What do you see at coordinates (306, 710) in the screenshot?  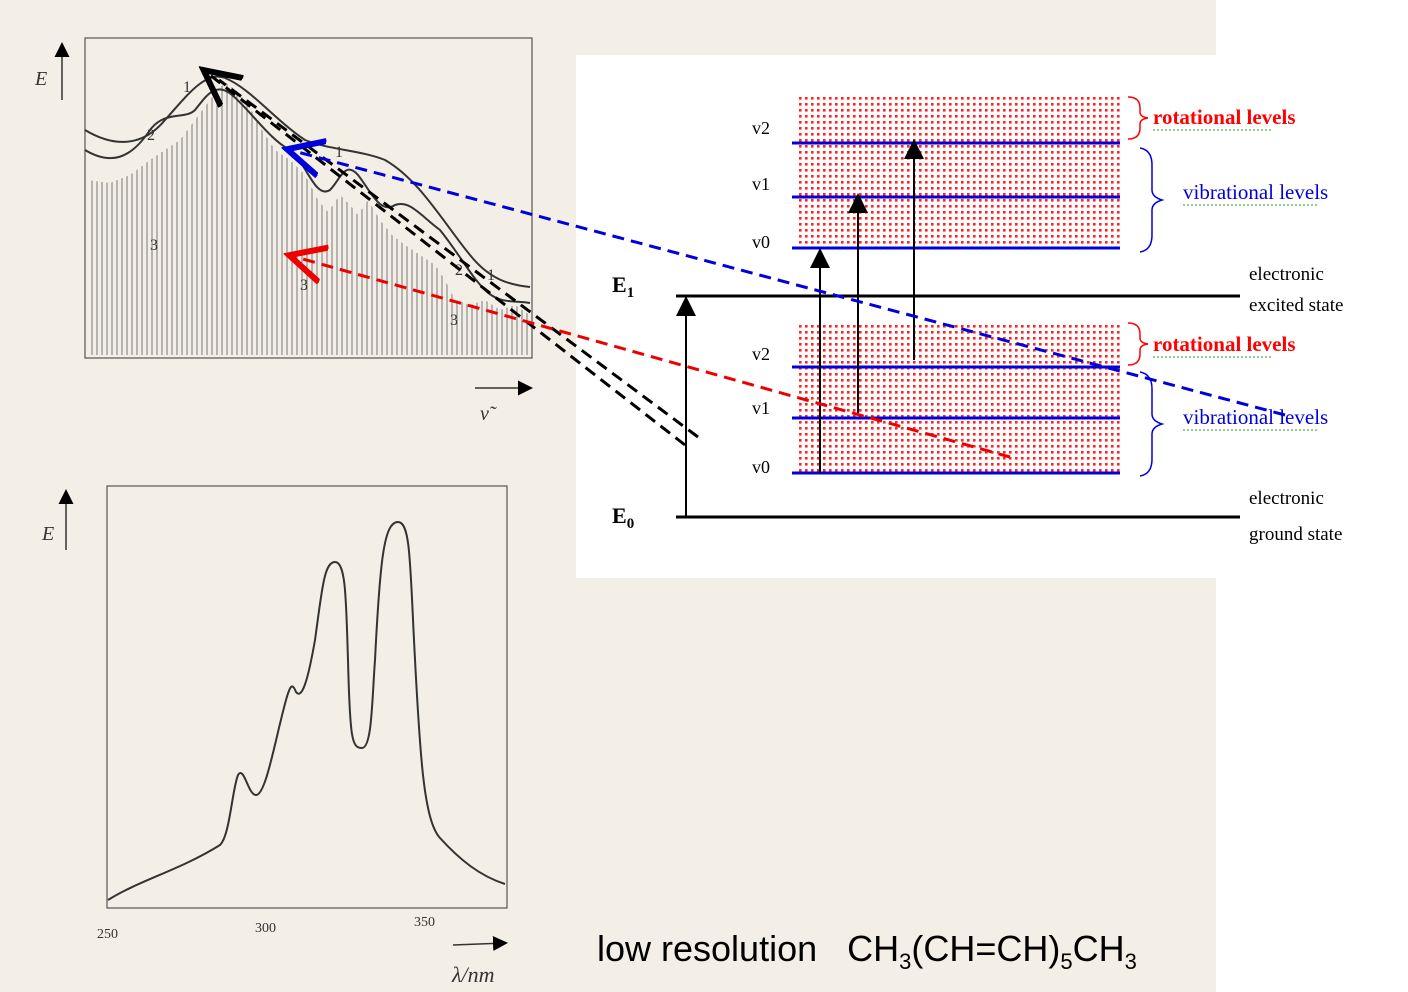 I see `absorption-curve` at bounding box center [306, 710].